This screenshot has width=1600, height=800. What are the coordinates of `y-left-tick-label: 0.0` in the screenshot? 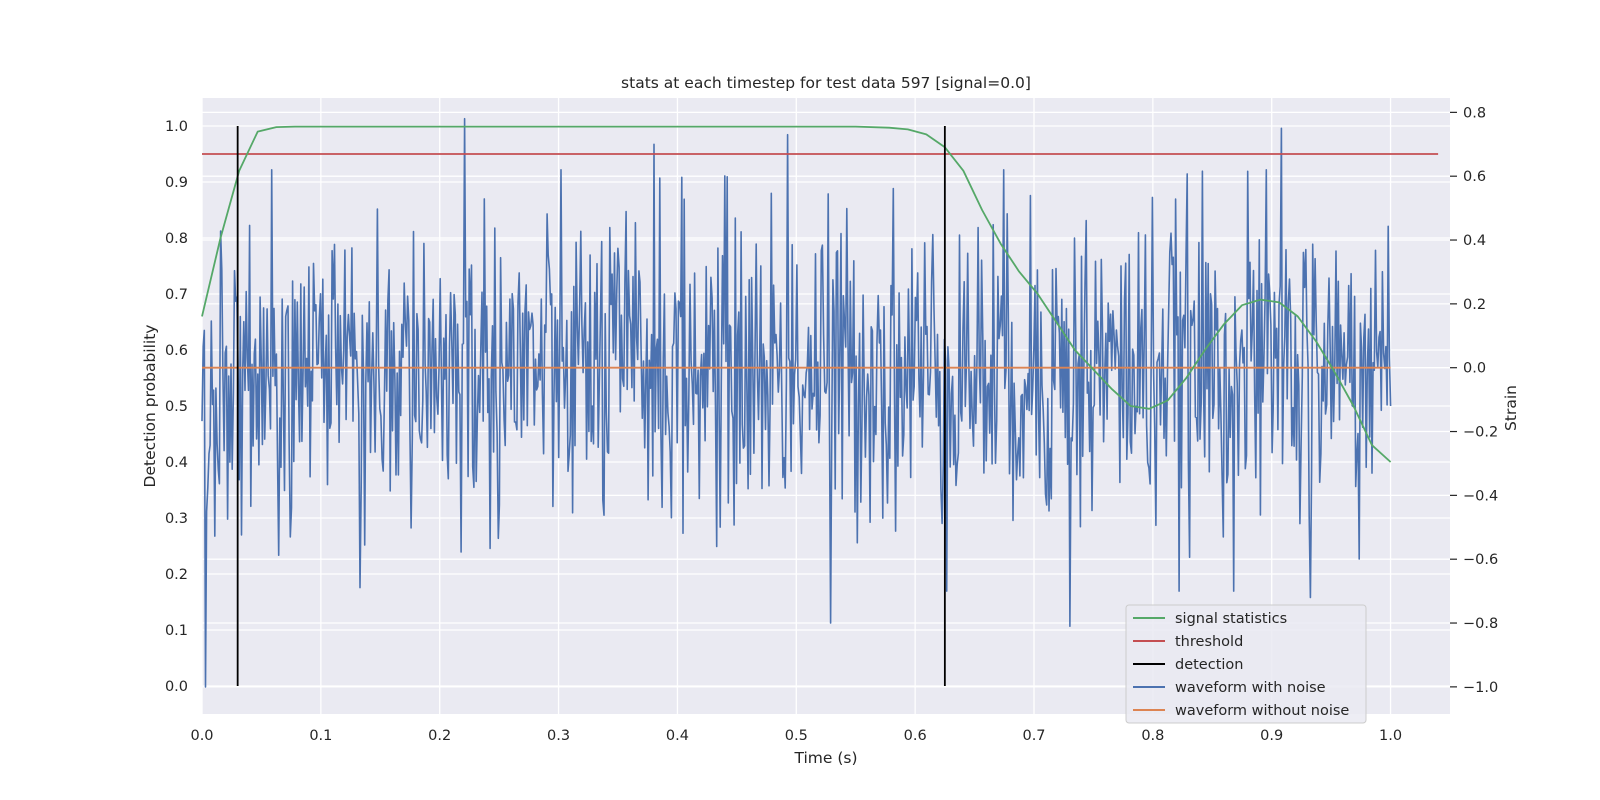 It's located at (176, 687).